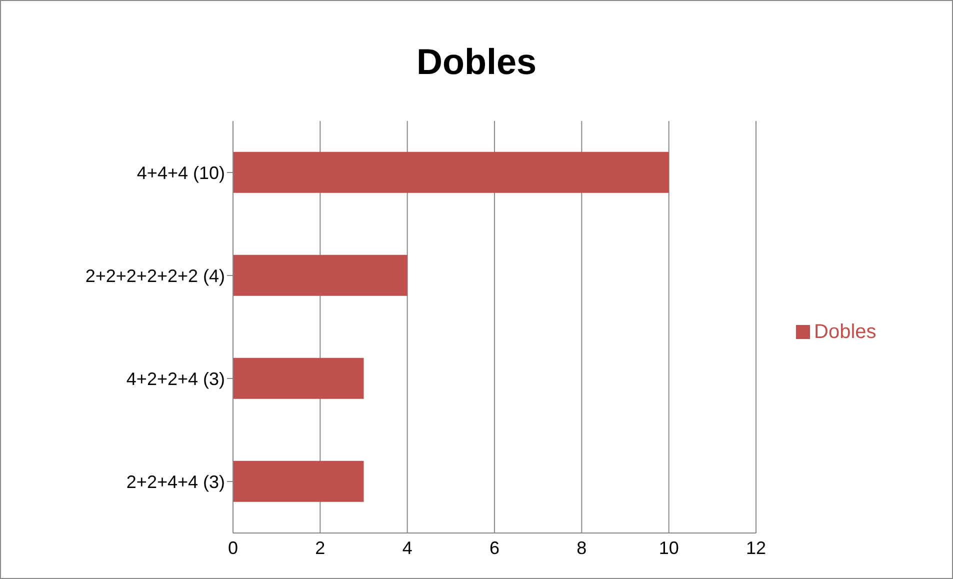 This screenshot has width=953, height=579. What do you see at coordinates (320, 548) in the screenshot?
I see `x-tick-label: 2` at bounding box center [320, 548].